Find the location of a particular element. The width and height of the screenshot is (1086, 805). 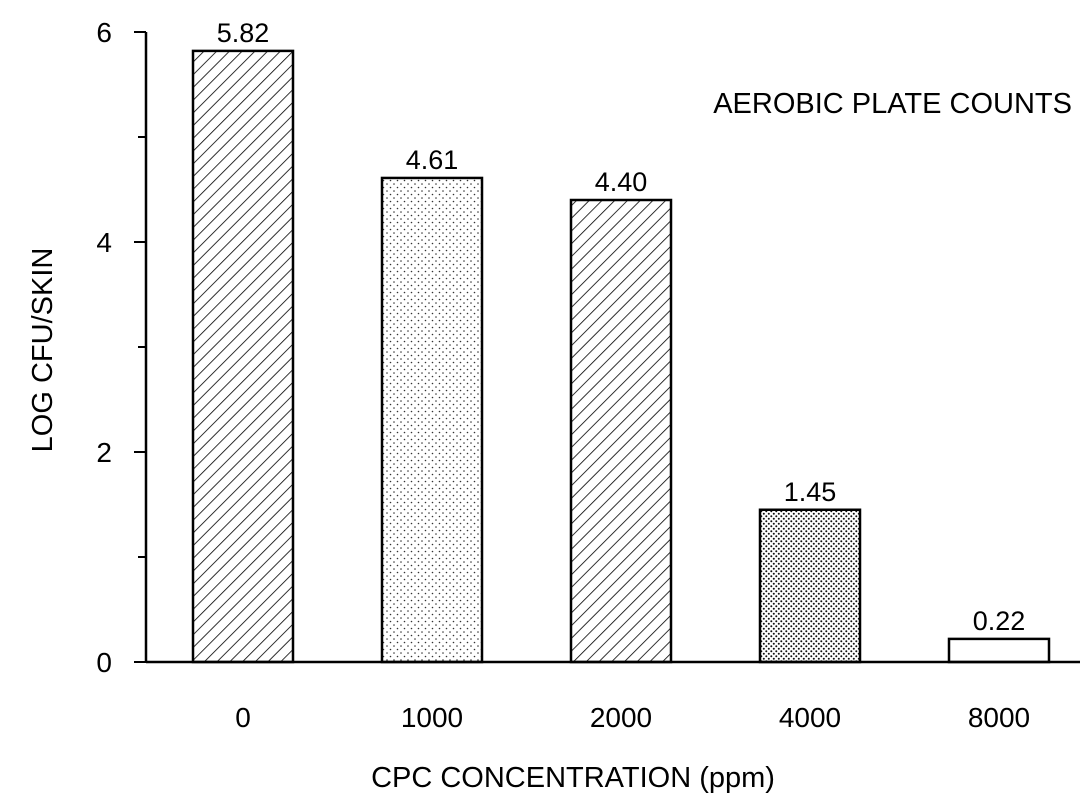

y-tick-label: 2 is located at coordinates (104, 452).